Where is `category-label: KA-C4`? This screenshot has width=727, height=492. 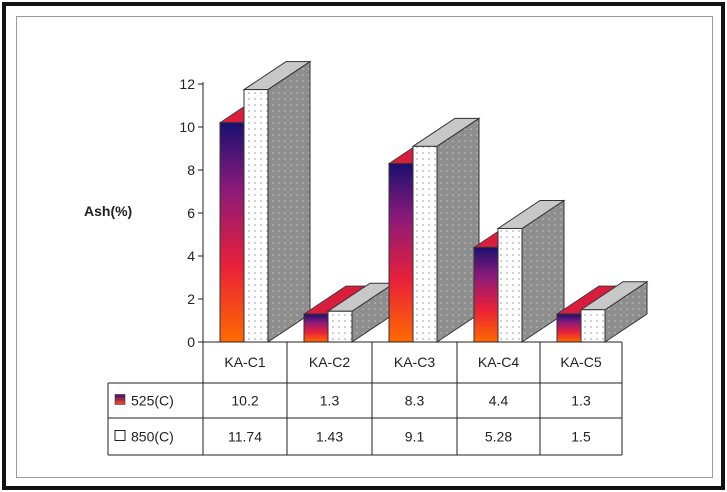 category-label: KA-C4 is located at coordinates (498, 362).